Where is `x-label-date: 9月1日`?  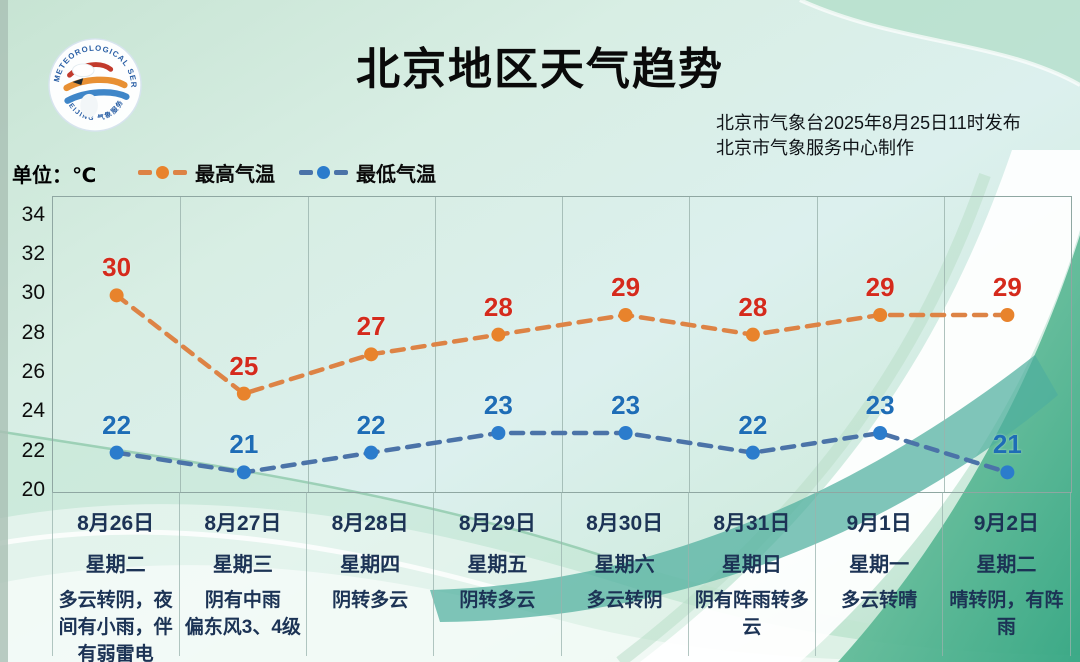
x-label-date: 9月1日 is located at coordinates (879, 523).